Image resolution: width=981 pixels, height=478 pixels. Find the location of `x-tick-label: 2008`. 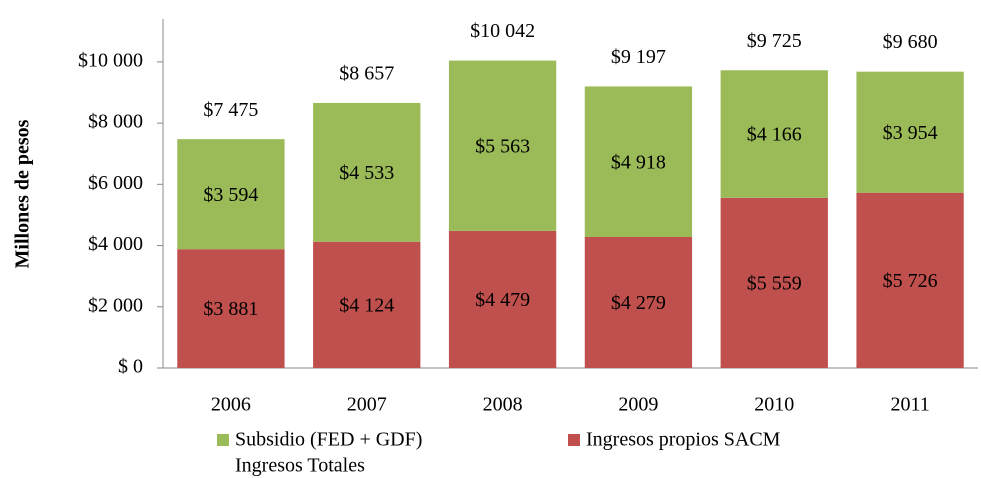

x-tick-label: 2008 is located at coordinates (503, 405).